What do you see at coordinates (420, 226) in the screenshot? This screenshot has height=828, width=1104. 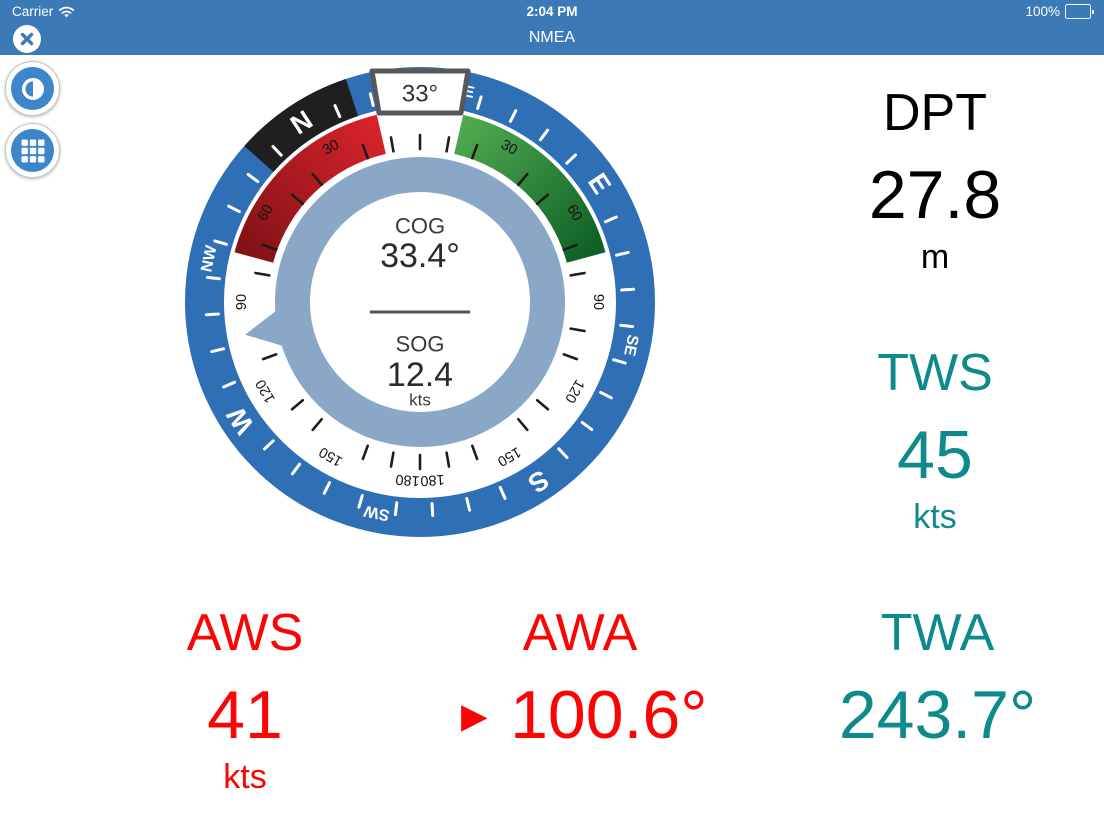 I see `cog-label: COG` at bounding box center [420, 226].